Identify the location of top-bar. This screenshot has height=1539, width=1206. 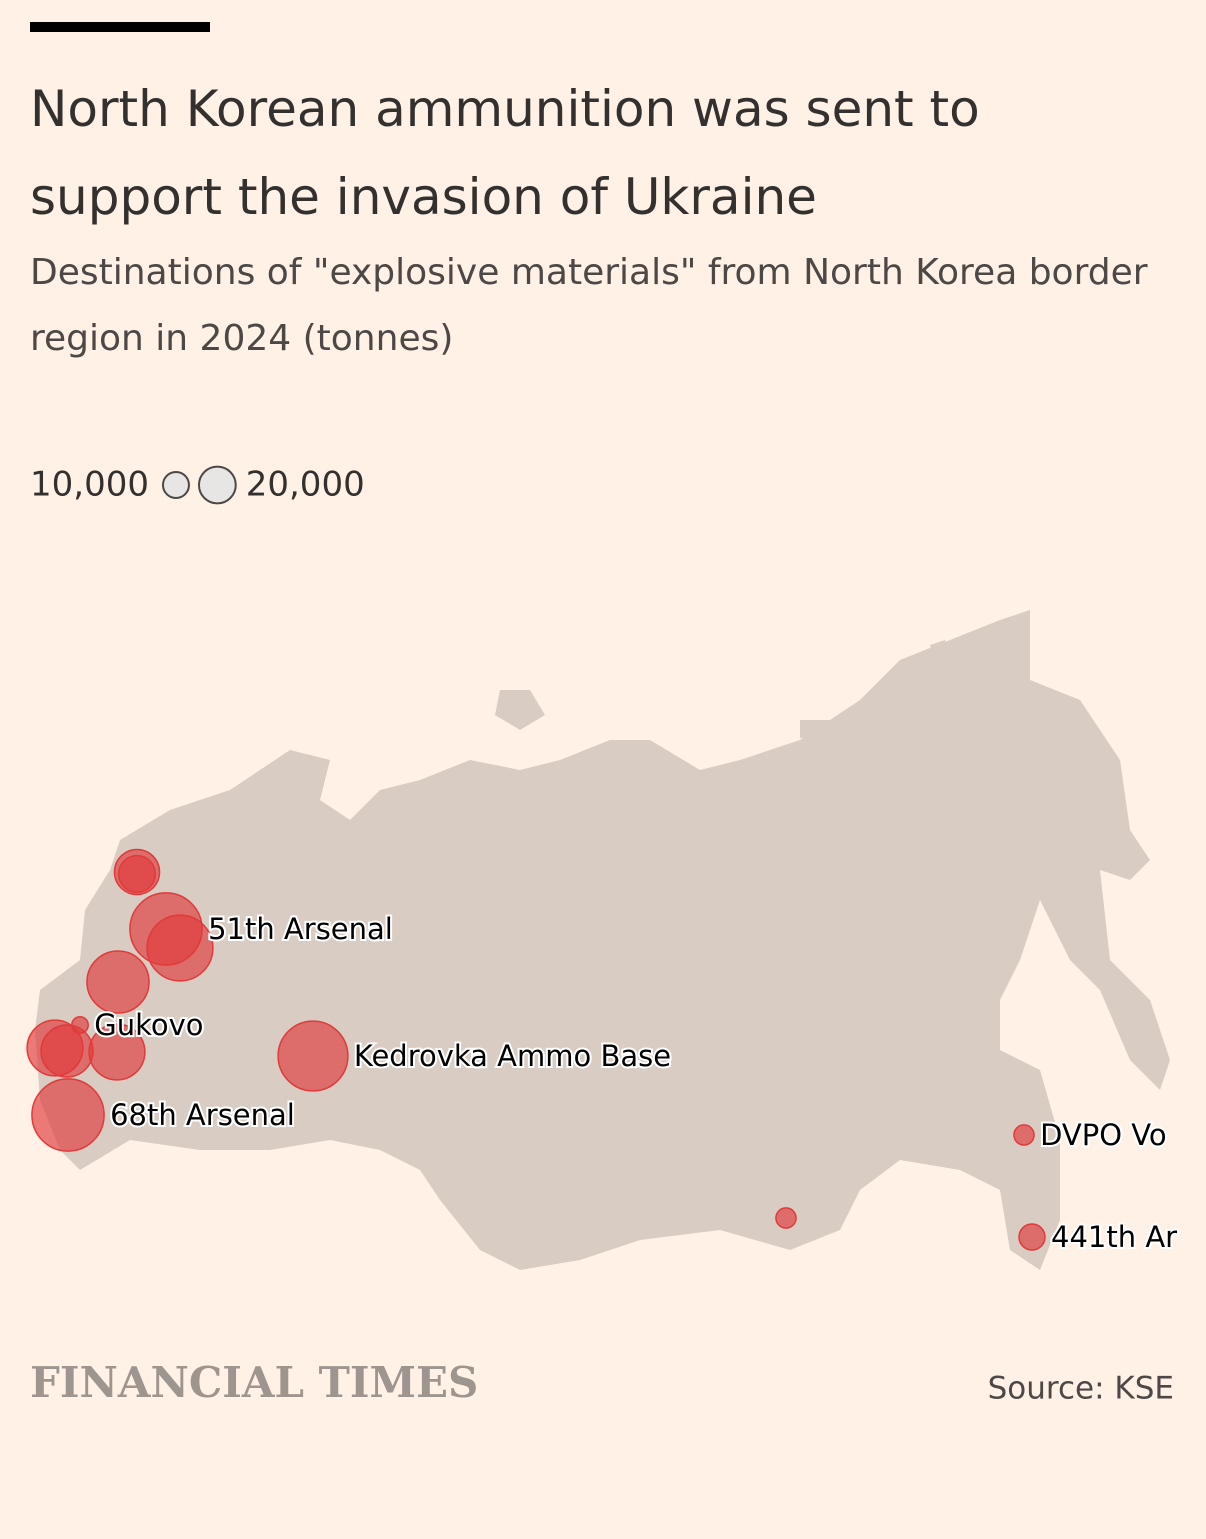
(120, 27).